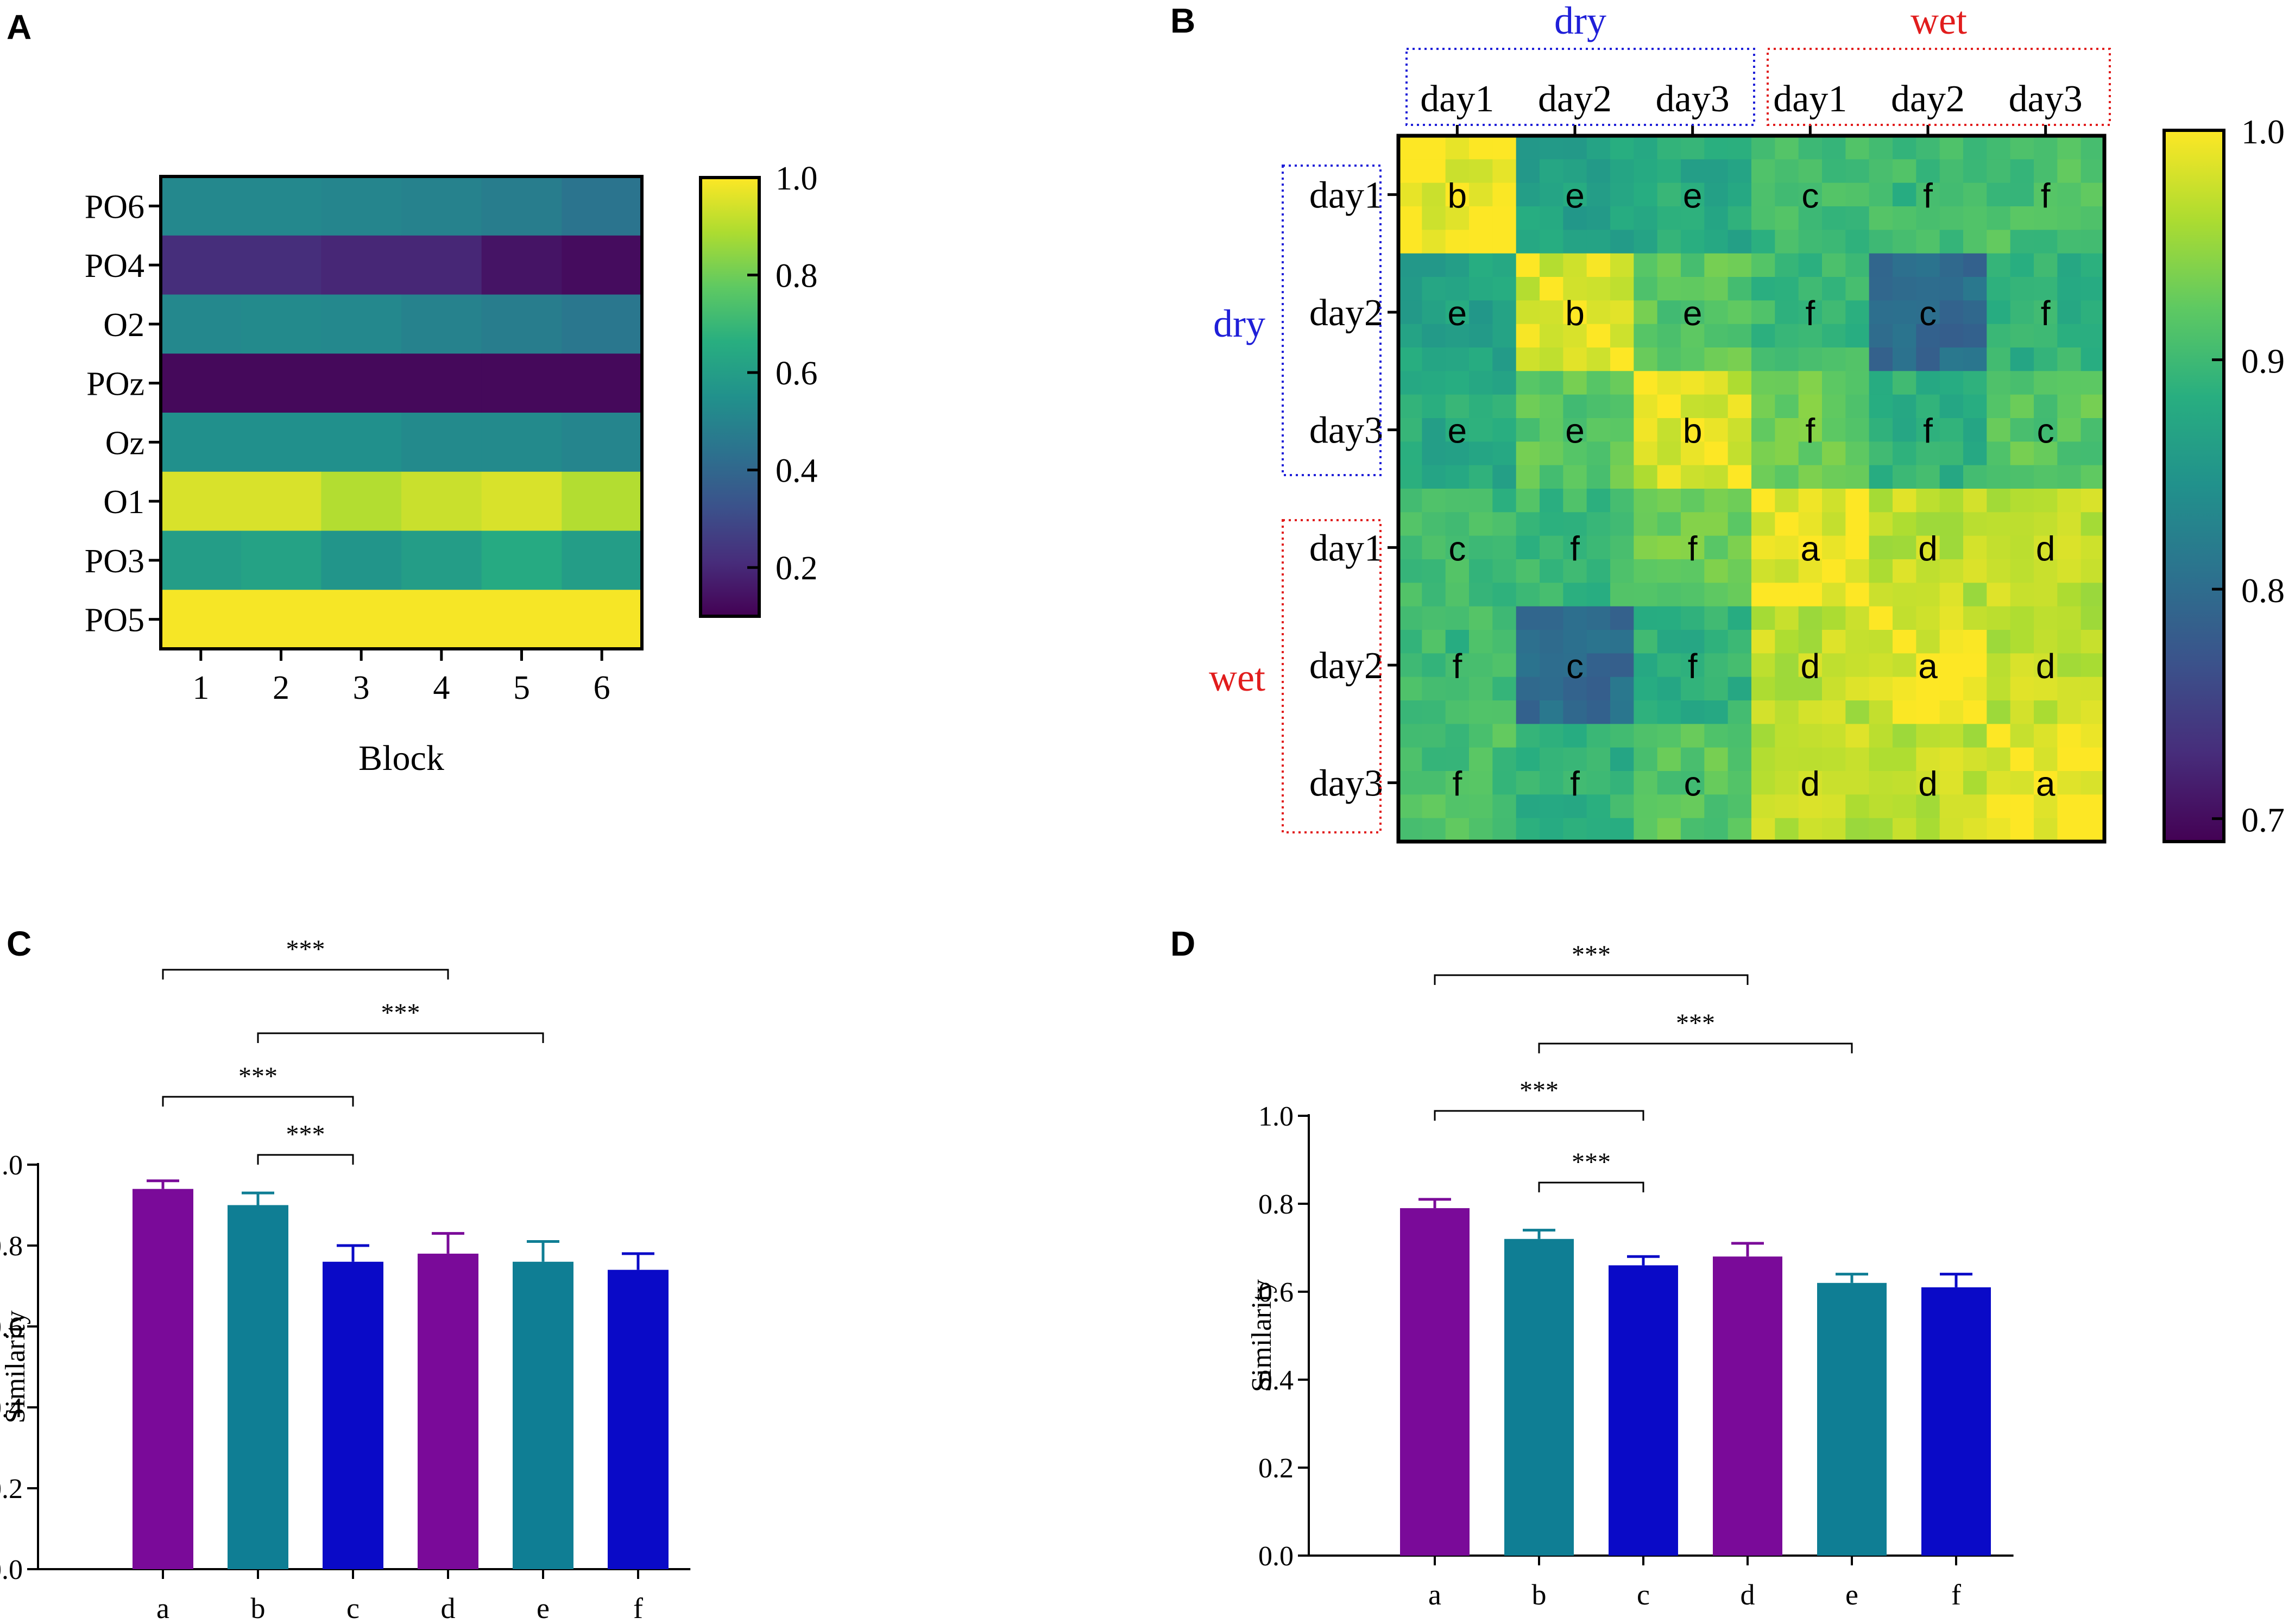 This screenshot has width=2295, height=1624. What do you see at coordinates (114, 561) in the screenshot?
I see `y-tick-label: PO3` at bounding box center [114, 561].